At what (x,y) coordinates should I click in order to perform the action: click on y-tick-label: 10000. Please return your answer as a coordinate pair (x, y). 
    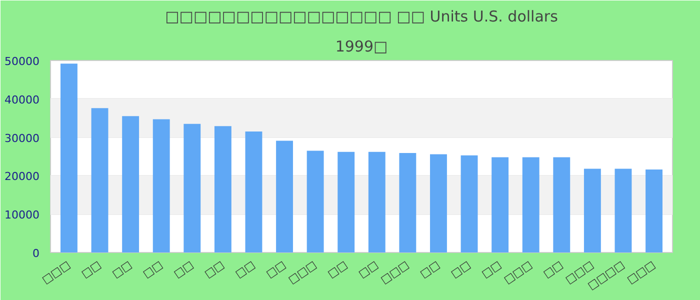
    Looking at the image, I should click on (22, 215).